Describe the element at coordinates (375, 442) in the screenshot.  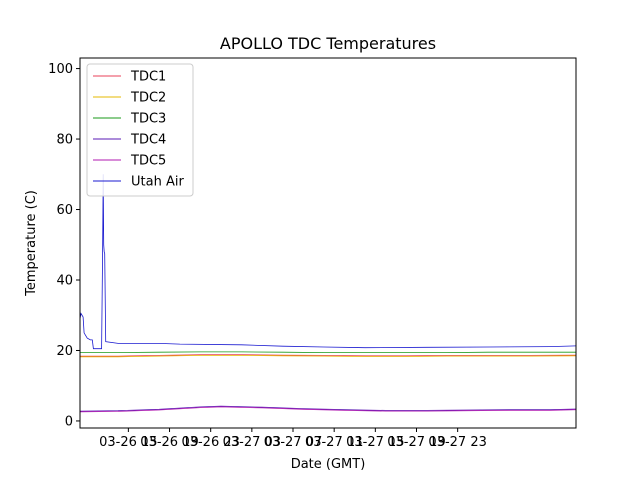
I see `x-tick-label: 03-27 15` at that location.